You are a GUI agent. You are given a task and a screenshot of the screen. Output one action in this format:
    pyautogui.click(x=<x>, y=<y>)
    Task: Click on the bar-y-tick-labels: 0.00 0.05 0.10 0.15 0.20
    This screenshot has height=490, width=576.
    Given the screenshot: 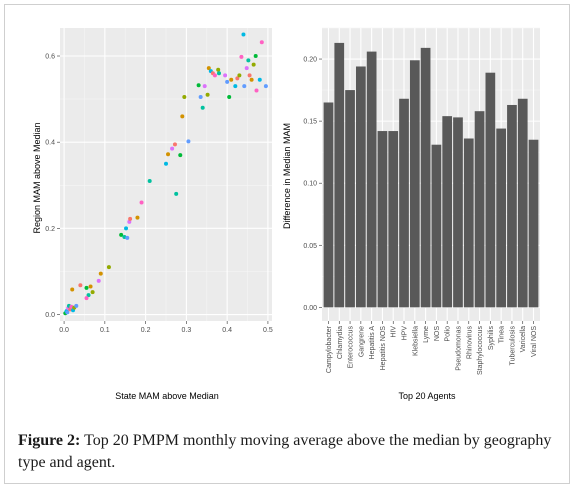 What is the action you would take?
    pyautogui.click(x=312, y=184)
    